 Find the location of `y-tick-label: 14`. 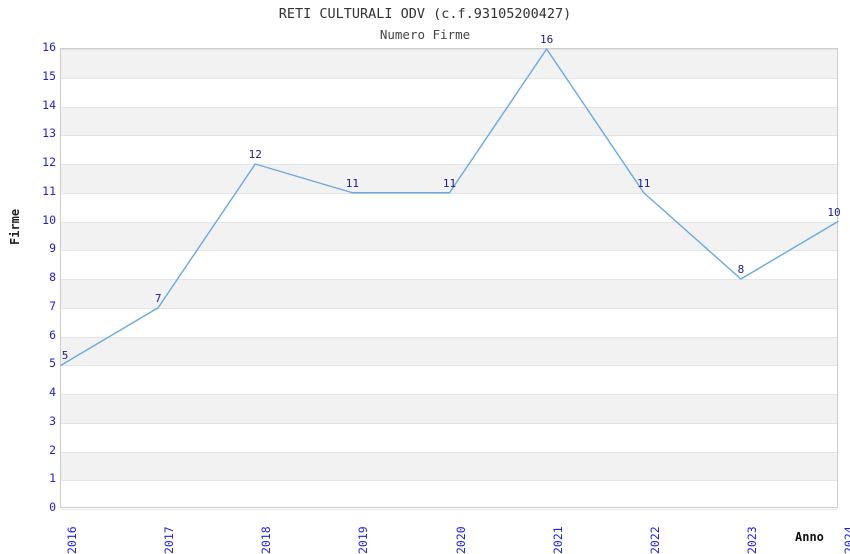

y-tick-label: 14 is located at coordinates (49, 104).